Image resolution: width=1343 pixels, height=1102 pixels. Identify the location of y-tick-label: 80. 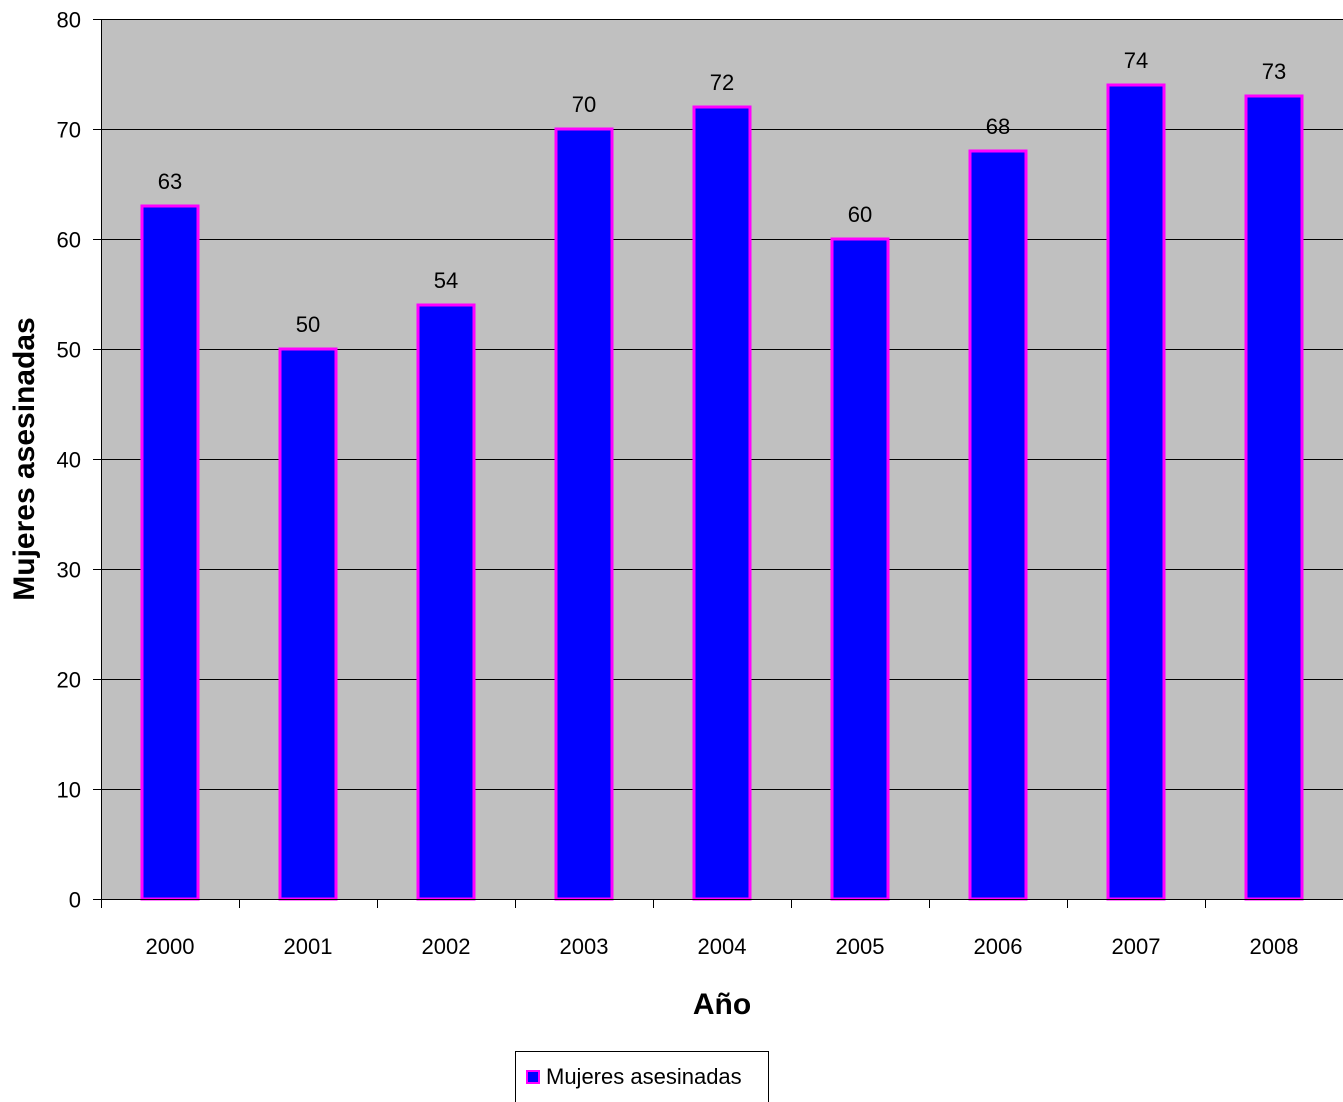
(69, 20).